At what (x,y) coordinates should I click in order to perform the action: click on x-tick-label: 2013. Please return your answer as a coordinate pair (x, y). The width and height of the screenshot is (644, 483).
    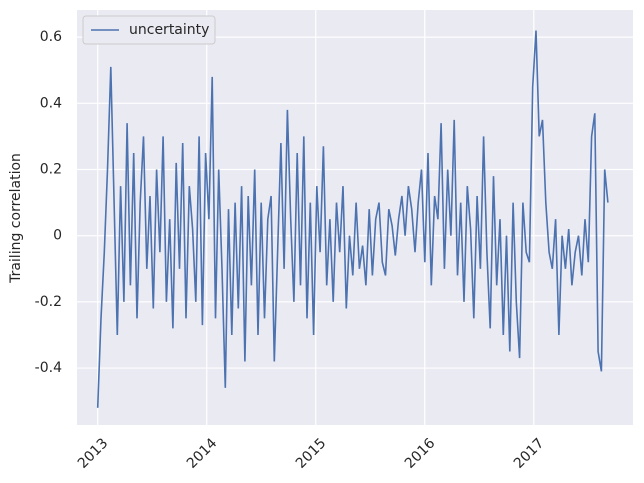
    Looking at the image, I should click on (93, 453).